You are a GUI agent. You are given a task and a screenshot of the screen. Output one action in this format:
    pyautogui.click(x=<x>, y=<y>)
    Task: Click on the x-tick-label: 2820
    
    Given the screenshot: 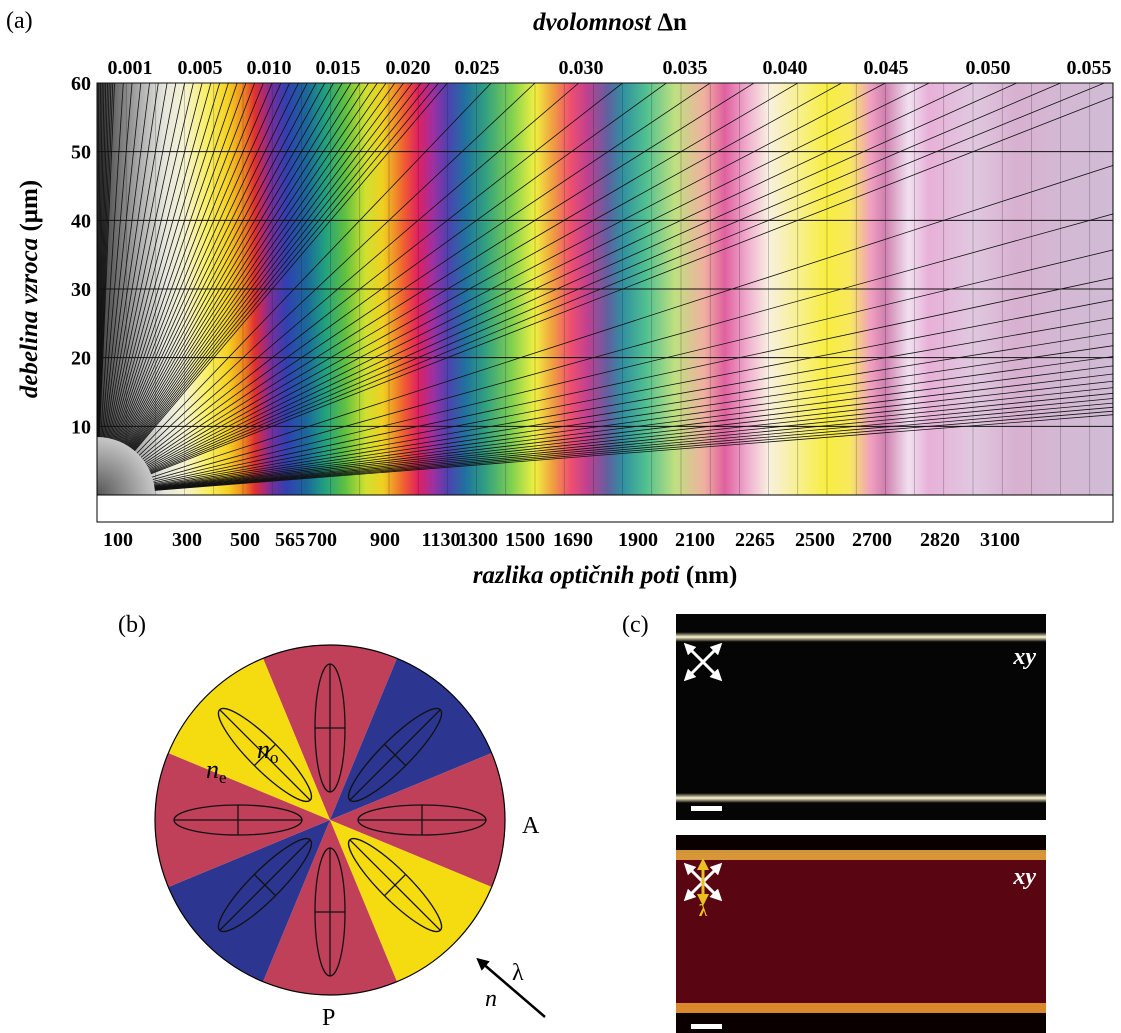 What is the action you would take?
    pyautogui.click(x=940, y=540)
    